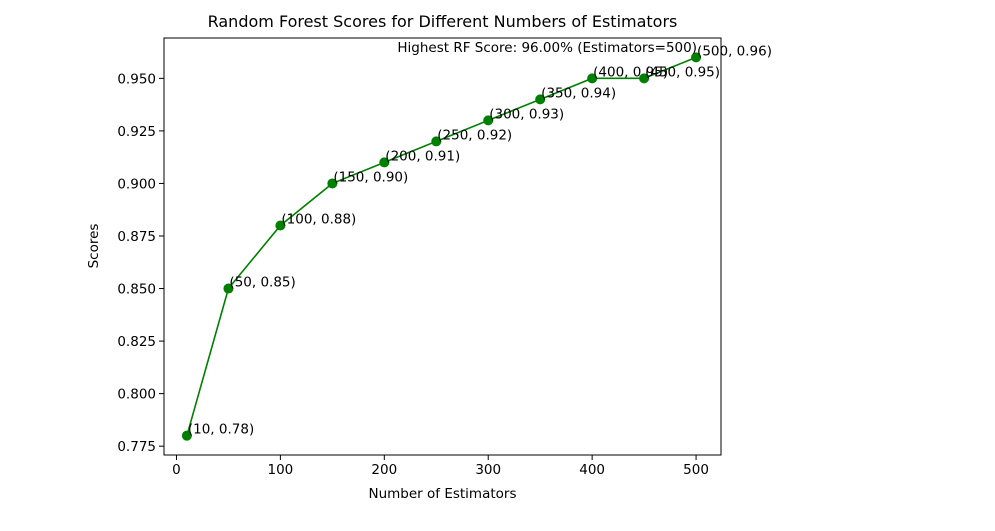  I want to click on y-tick-label: 0.825, so click(136, 342).